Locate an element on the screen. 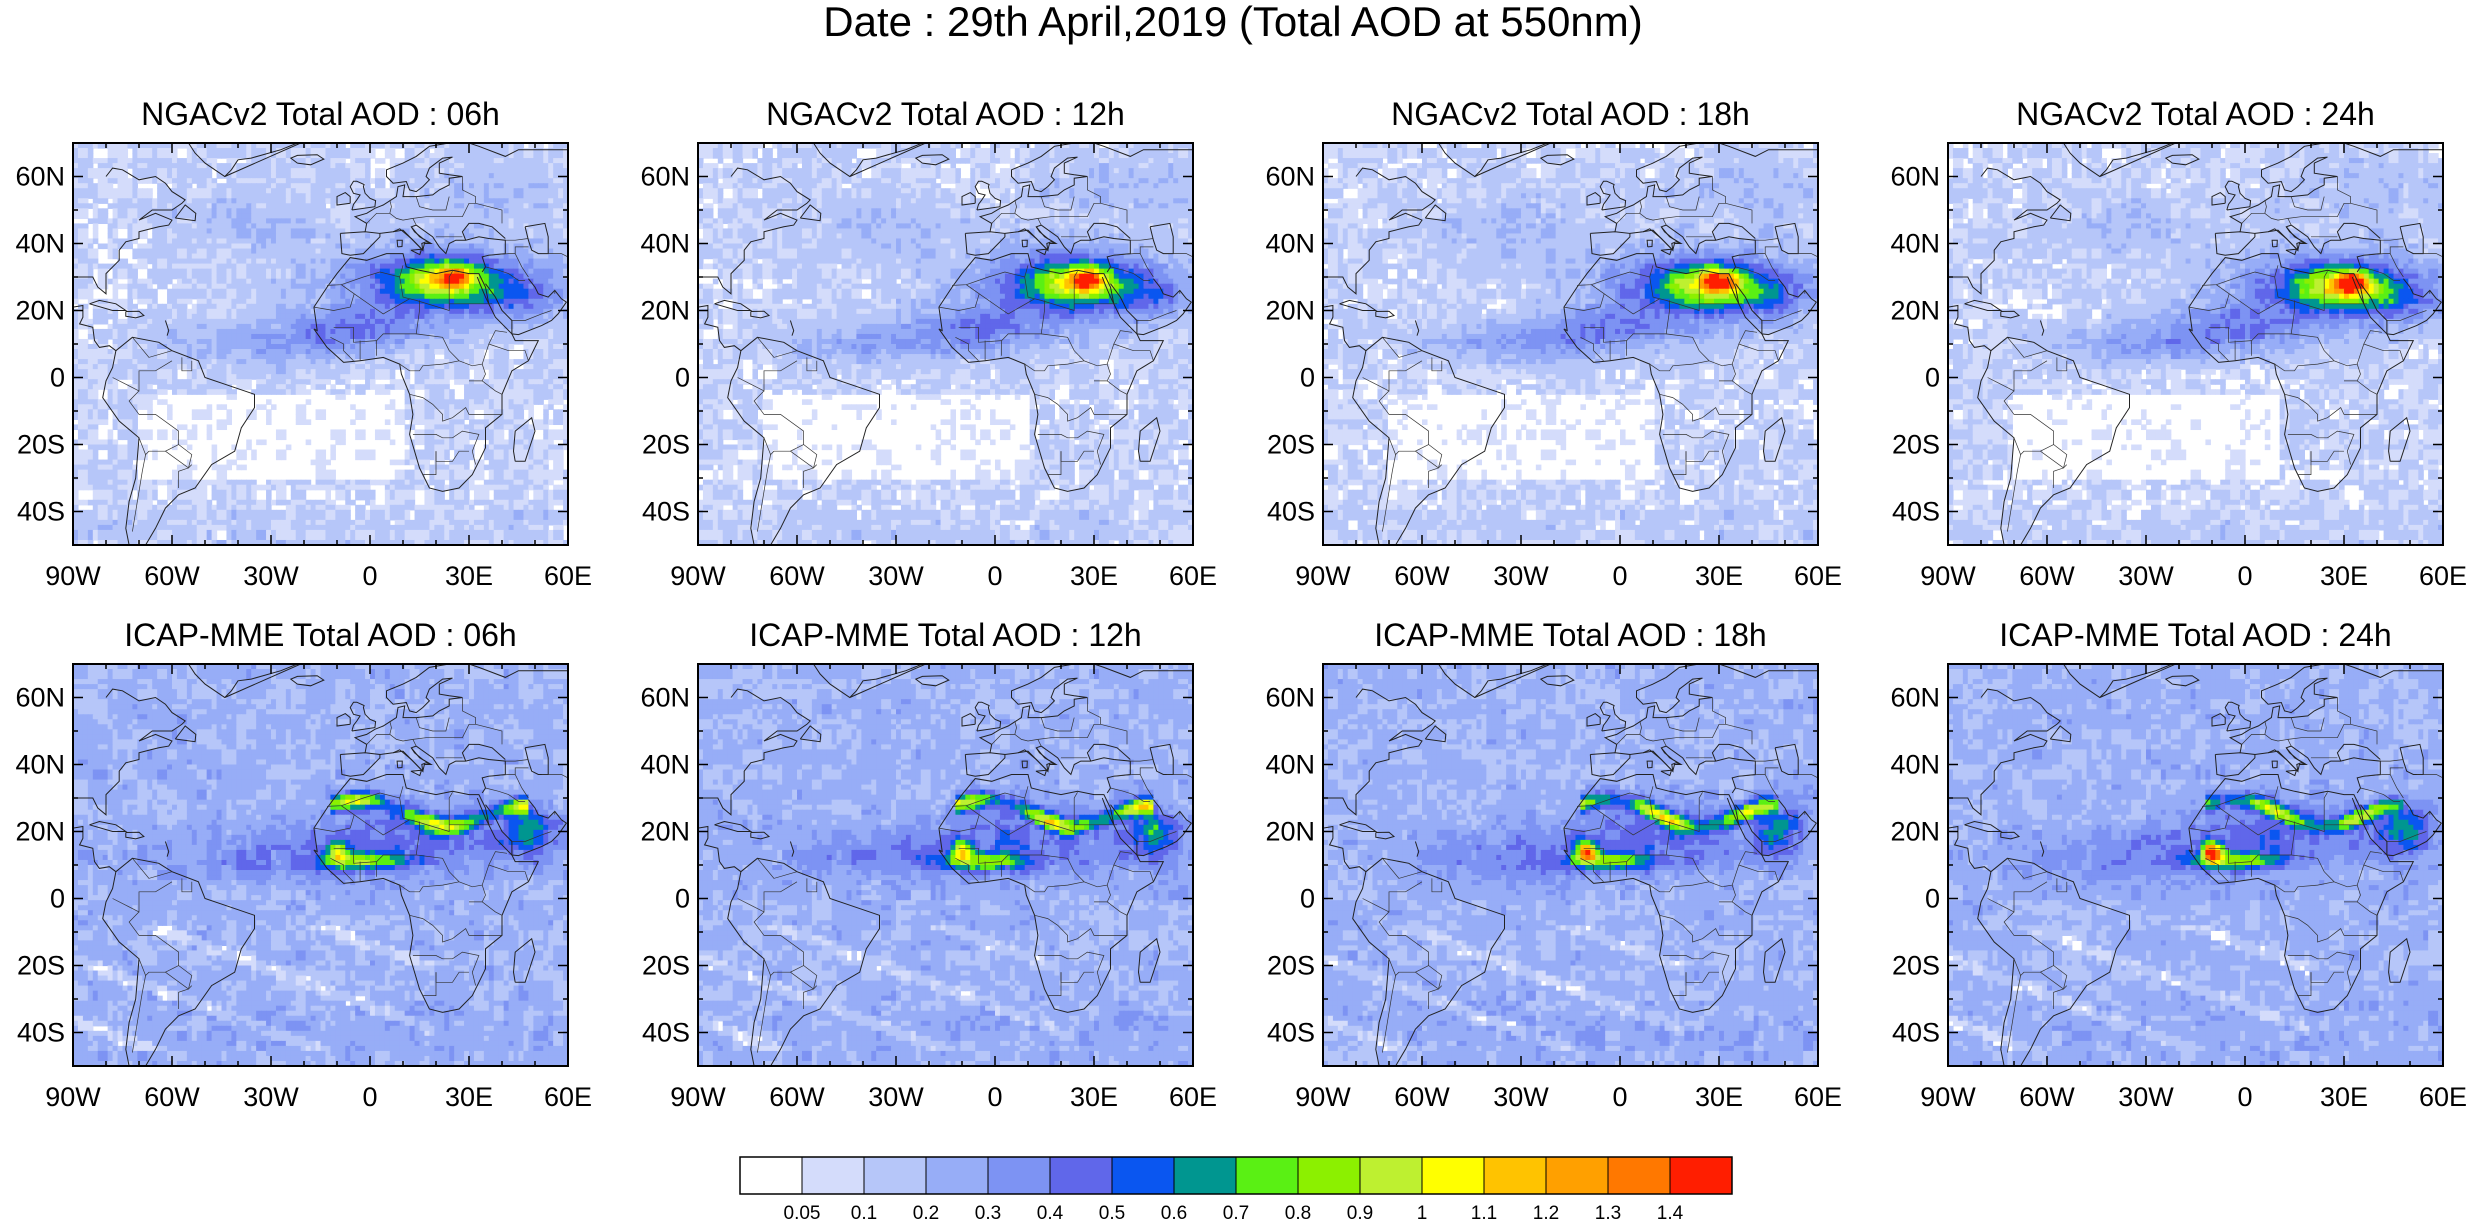 The height and width of the screenshot is (1222, 2466). panel-title: ICAP-MME Total AOD : 06h is located at coordinates (320, 635).